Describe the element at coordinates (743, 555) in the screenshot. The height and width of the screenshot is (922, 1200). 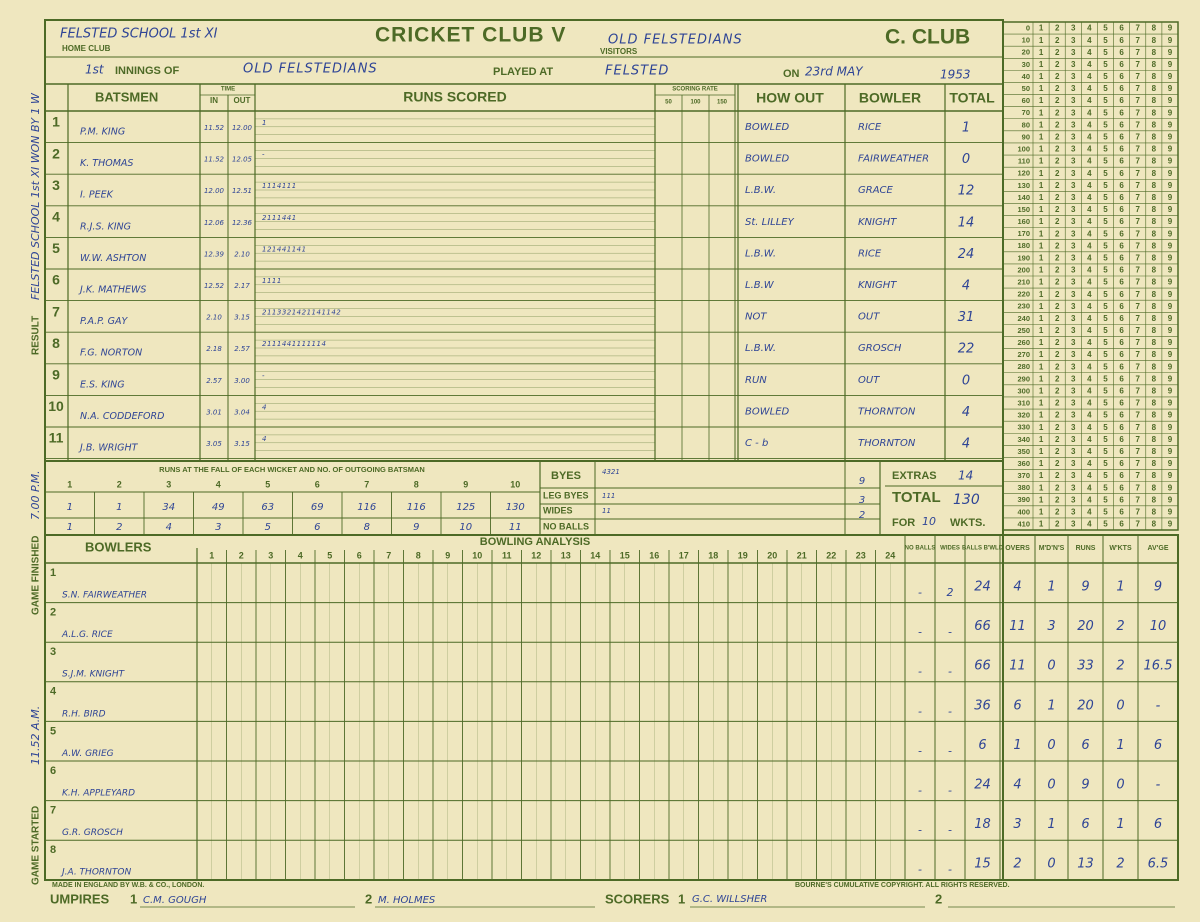
I see `over-number: 19` at that location.